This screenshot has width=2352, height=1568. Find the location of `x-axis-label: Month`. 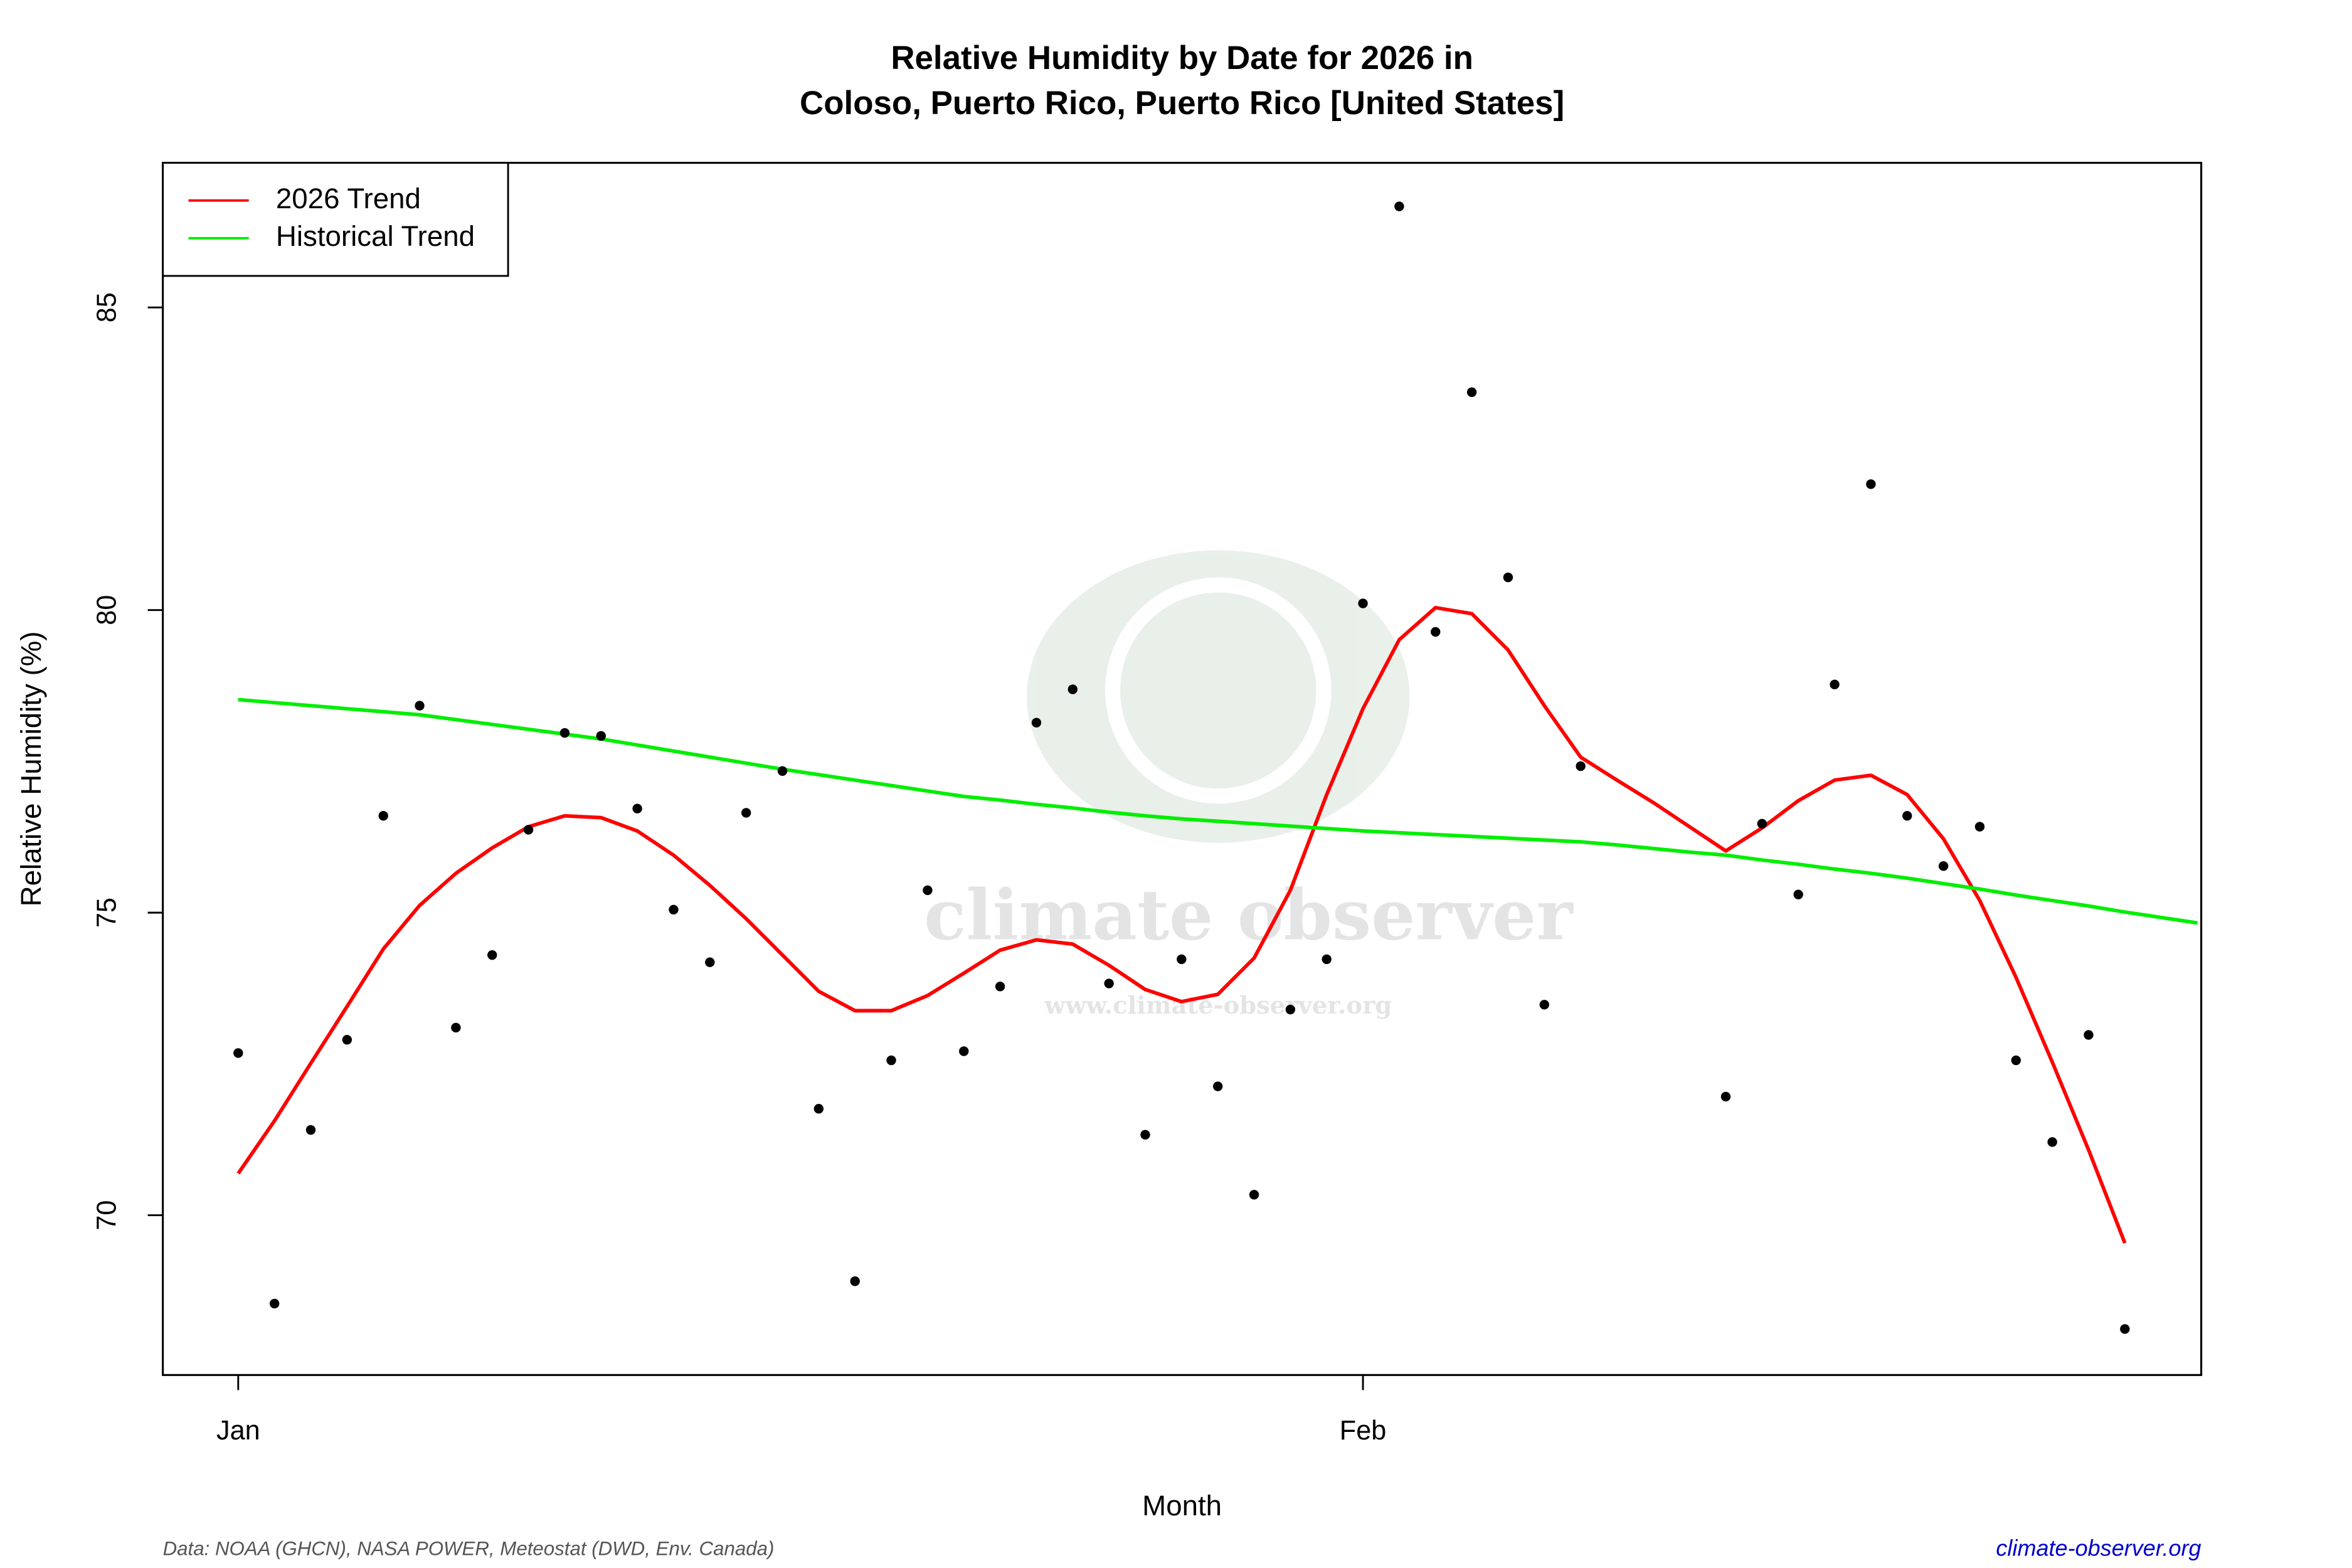

x-axis-label: Month is located at coordinates (1182, 1506).